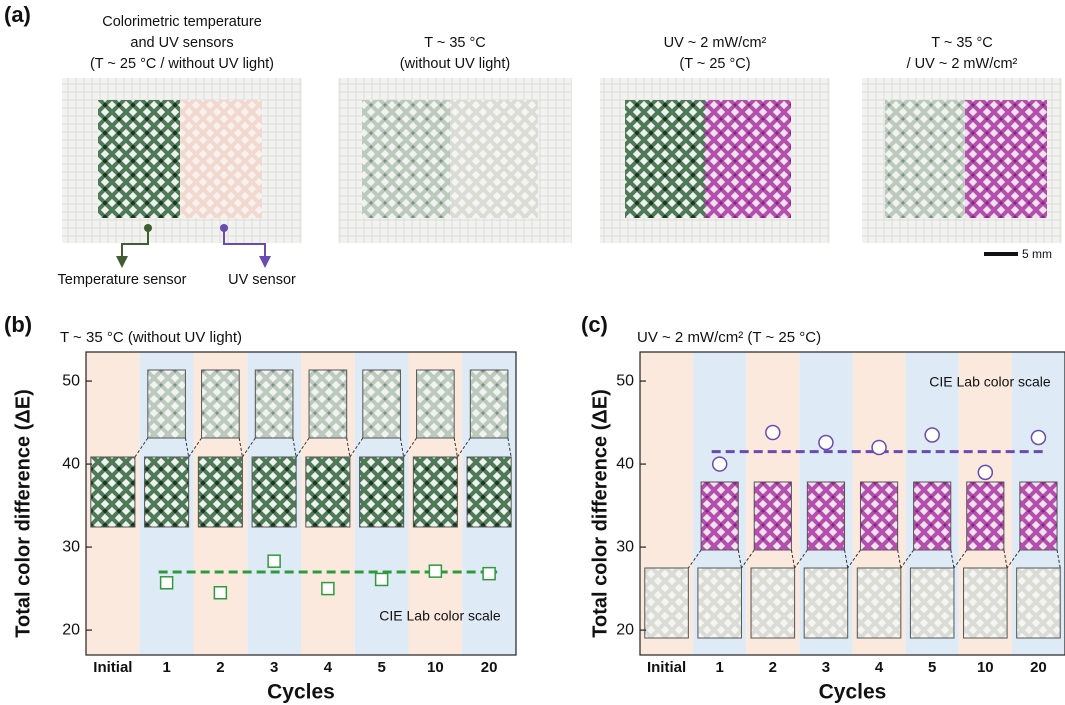  Describe the element at coordinates (879, 667) in the screenshot. I see `x-tick-label: 4` at that location.